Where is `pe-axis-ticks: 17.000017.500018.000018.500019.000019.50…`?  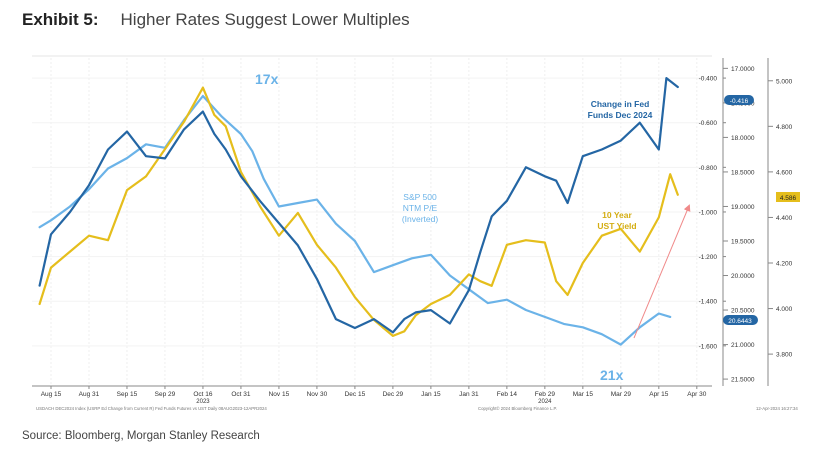 pe-axis-ticks: 17.000017.500018.000018.500019.000019.50… is located at coordinates (739, 225).